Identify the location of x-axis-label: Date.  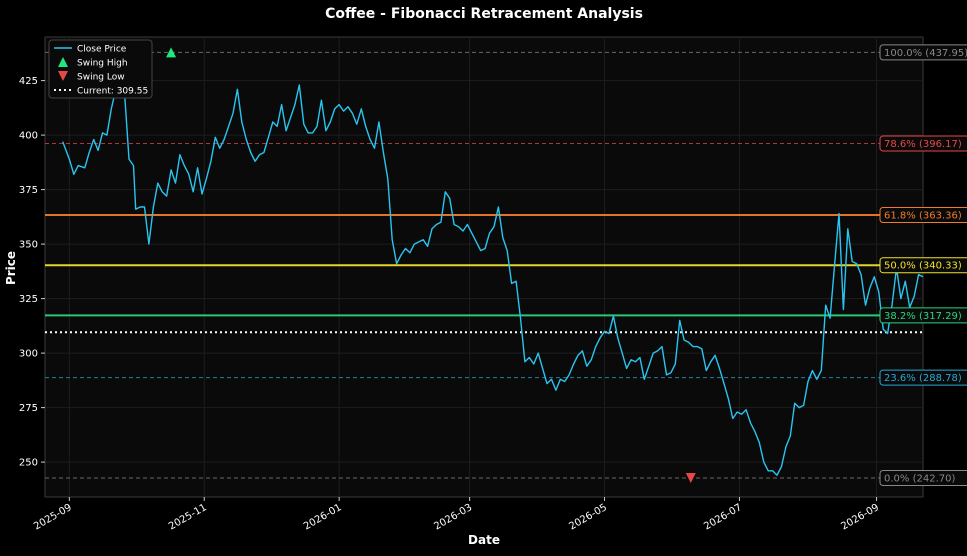
(484, 540).